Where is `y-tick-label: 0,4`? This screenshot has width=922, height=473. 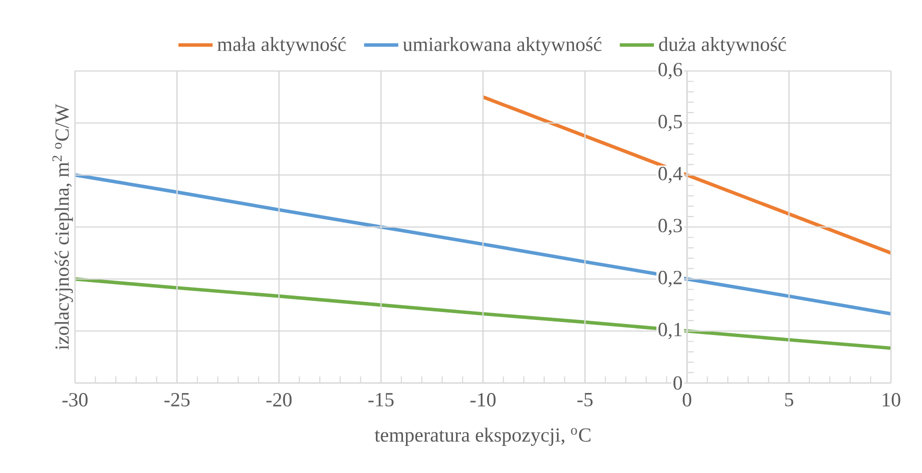 y-tick-label: 0,4 is located at coordinates (670, 175).